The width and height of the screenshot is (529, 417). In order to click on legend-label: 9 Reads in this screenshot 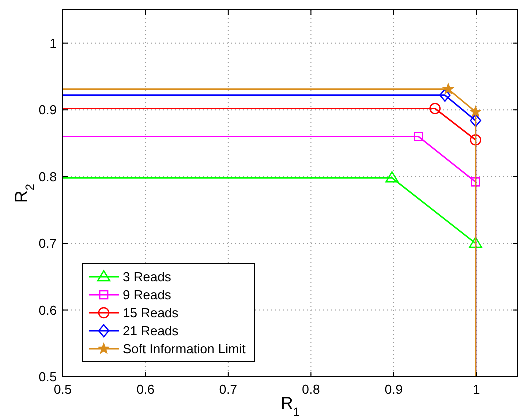, I will do `click(147, 295)`.